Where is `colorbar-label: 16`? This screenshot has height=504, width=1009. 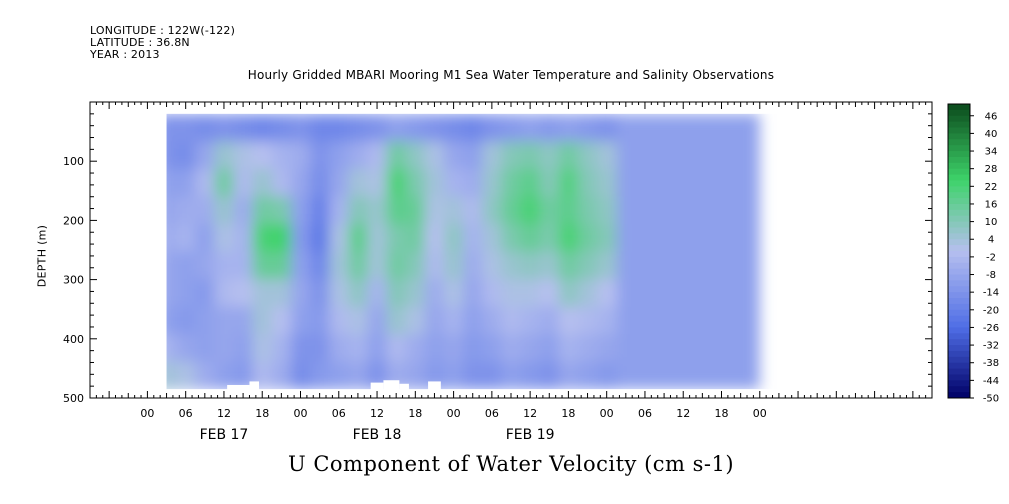 colorbar-label: 16 is located at coordinates (991, 204).